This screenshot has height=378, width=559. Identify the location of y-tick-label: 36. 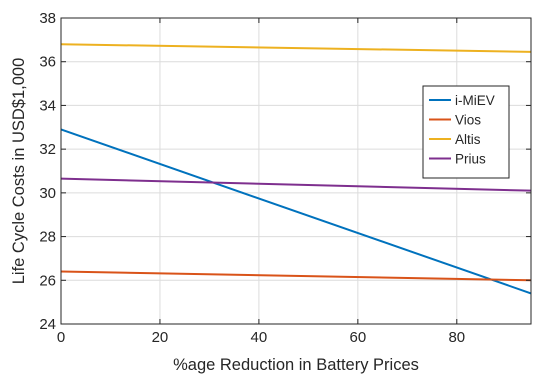
(47, 62).